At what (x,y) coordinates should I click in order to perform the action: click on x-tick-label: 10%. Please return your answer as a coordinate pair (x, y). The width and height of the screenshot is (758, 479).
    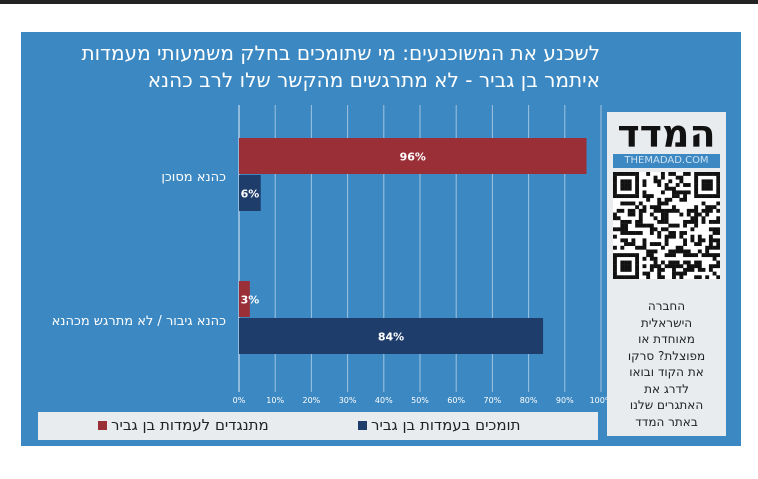
    Looking at the image, I should click on (275, 400).